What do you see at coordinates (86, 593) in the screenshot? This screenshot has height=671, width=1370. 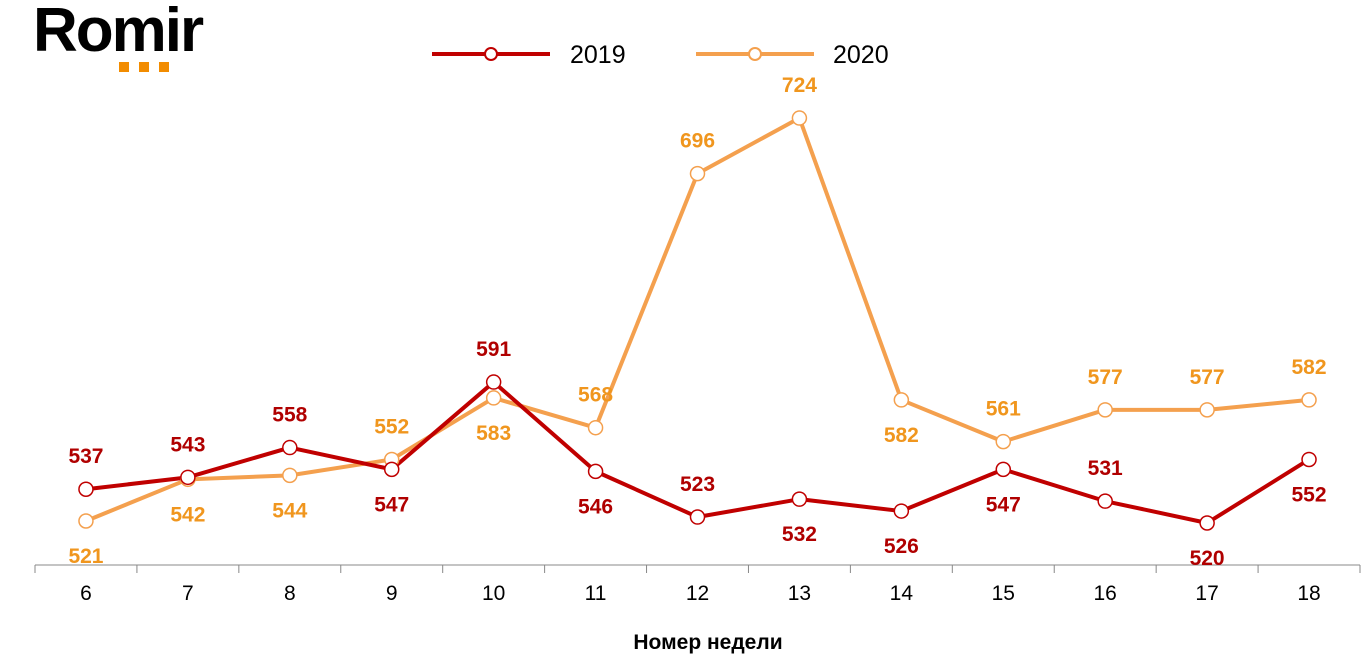 I see `x-tick-label: 6` at bounding box center [86, 593].